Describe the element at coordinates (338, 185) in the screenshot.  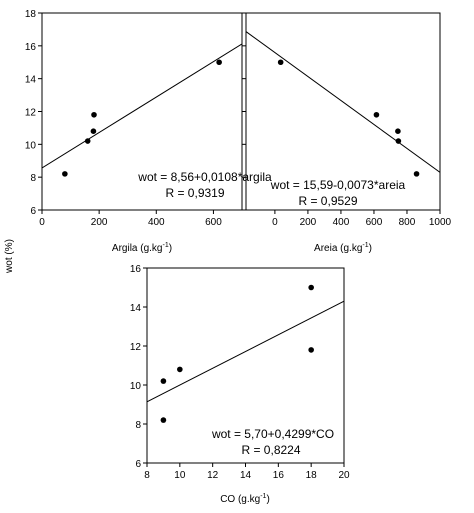
I see `fit-equation: wot = 15,59-0,0073*areia` at that location.